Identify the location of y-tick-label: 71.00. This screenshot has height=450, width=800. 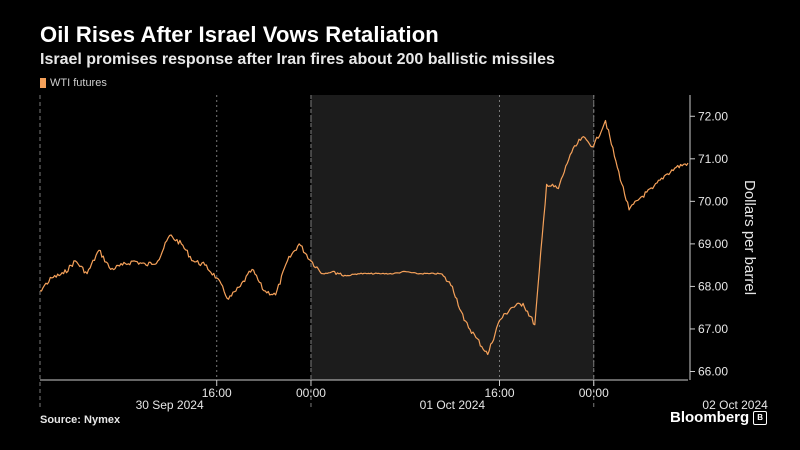
(713, 159).